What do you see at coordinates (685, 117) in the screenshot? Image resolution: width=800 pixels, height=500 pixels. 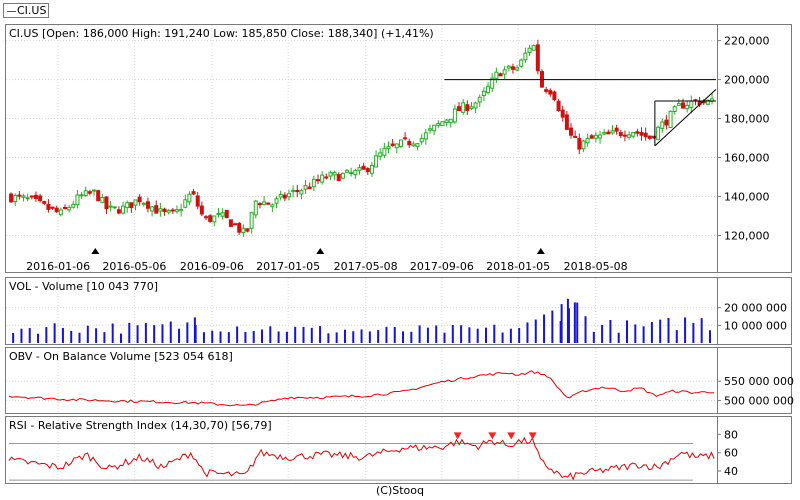 I see `trendline` at bounding box center [685, 117].